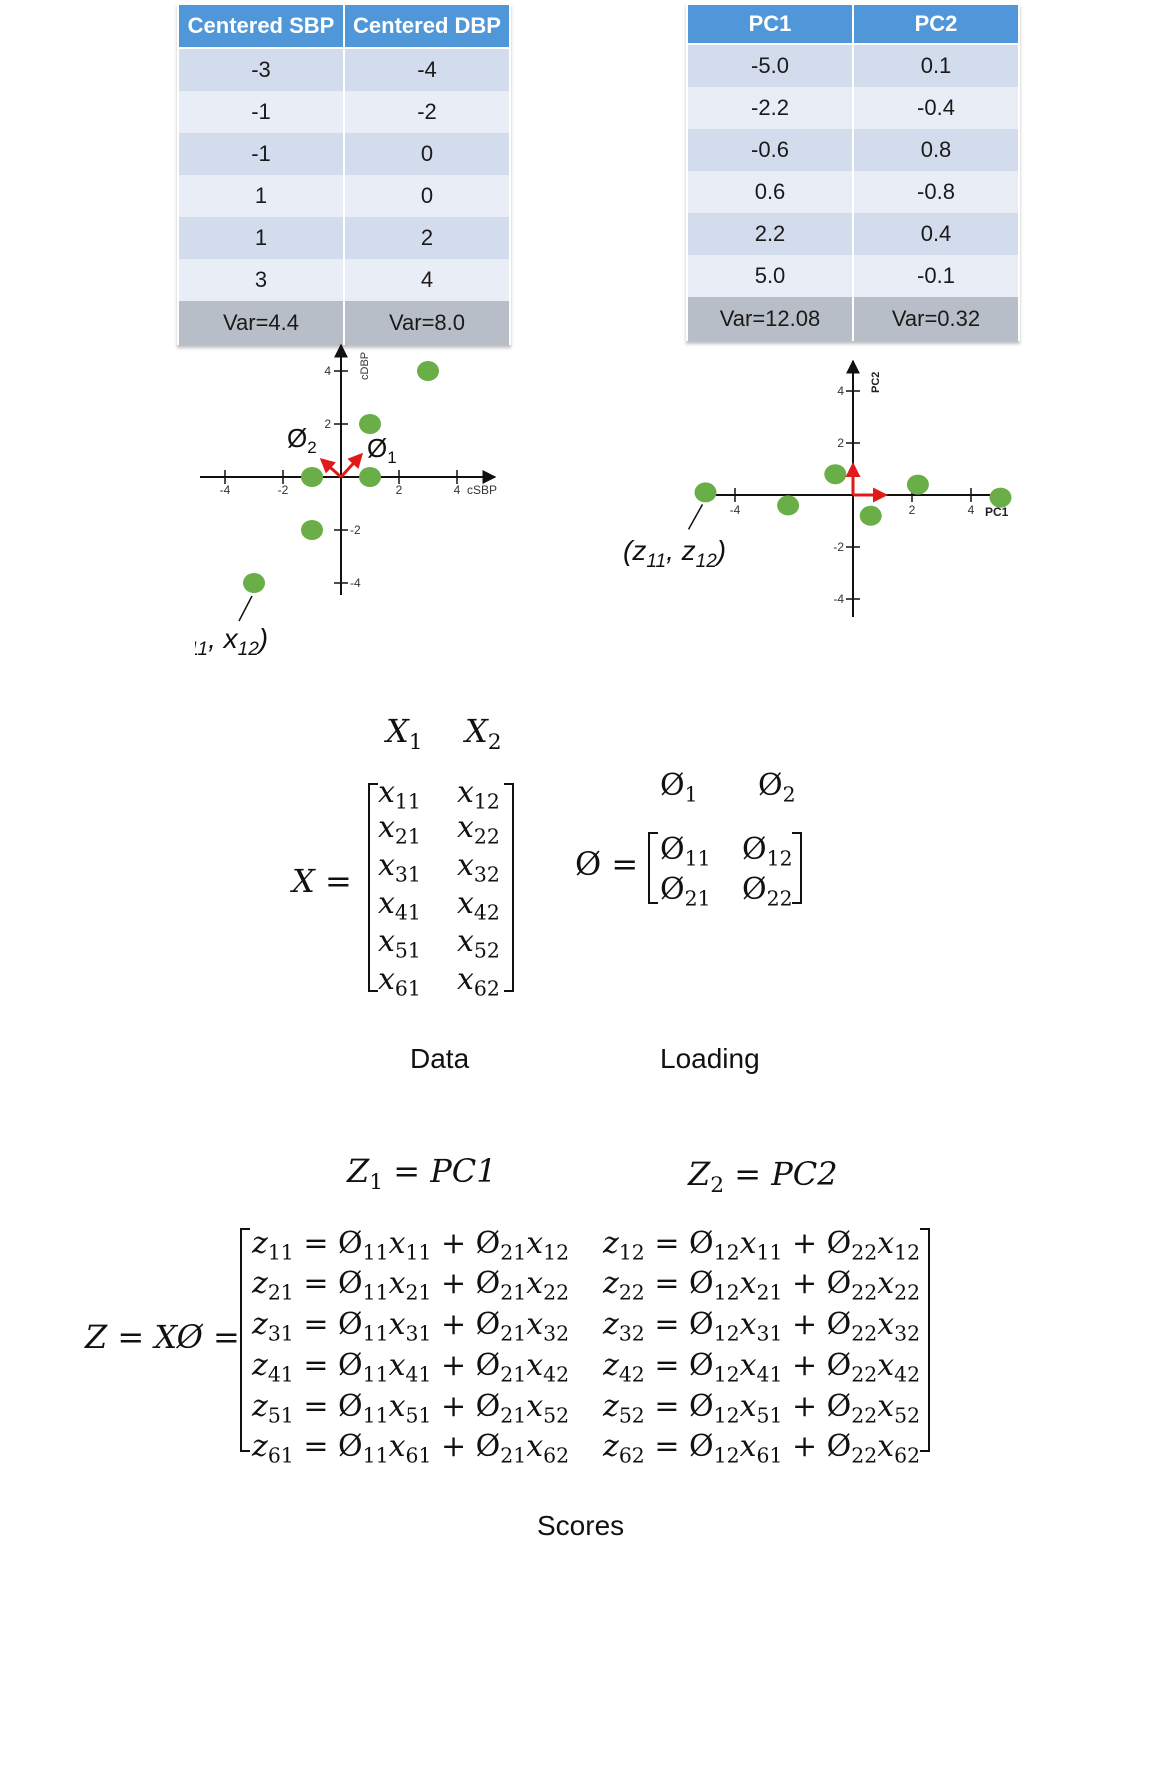 Image resolution: width=1172 pixels, height=1791 pixels. Describe the element at coordinates (936, 234) in the screenshot. I see `pc-table-cell: 0.4` at that location.